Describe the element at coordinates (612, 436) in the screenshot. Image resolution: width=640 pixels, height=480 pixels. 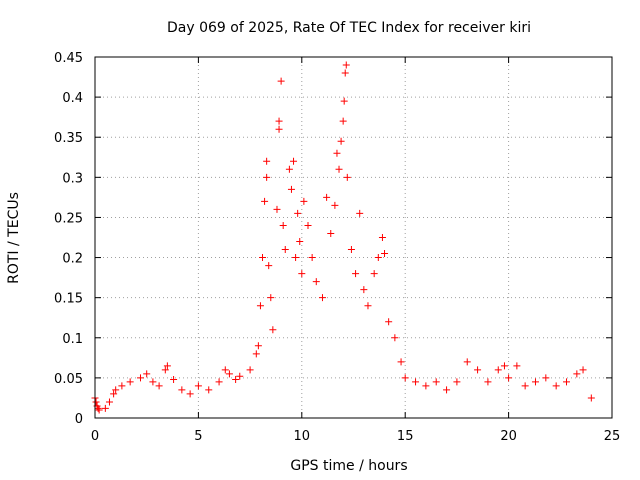
I see `x-tick-label: 25` at that location.